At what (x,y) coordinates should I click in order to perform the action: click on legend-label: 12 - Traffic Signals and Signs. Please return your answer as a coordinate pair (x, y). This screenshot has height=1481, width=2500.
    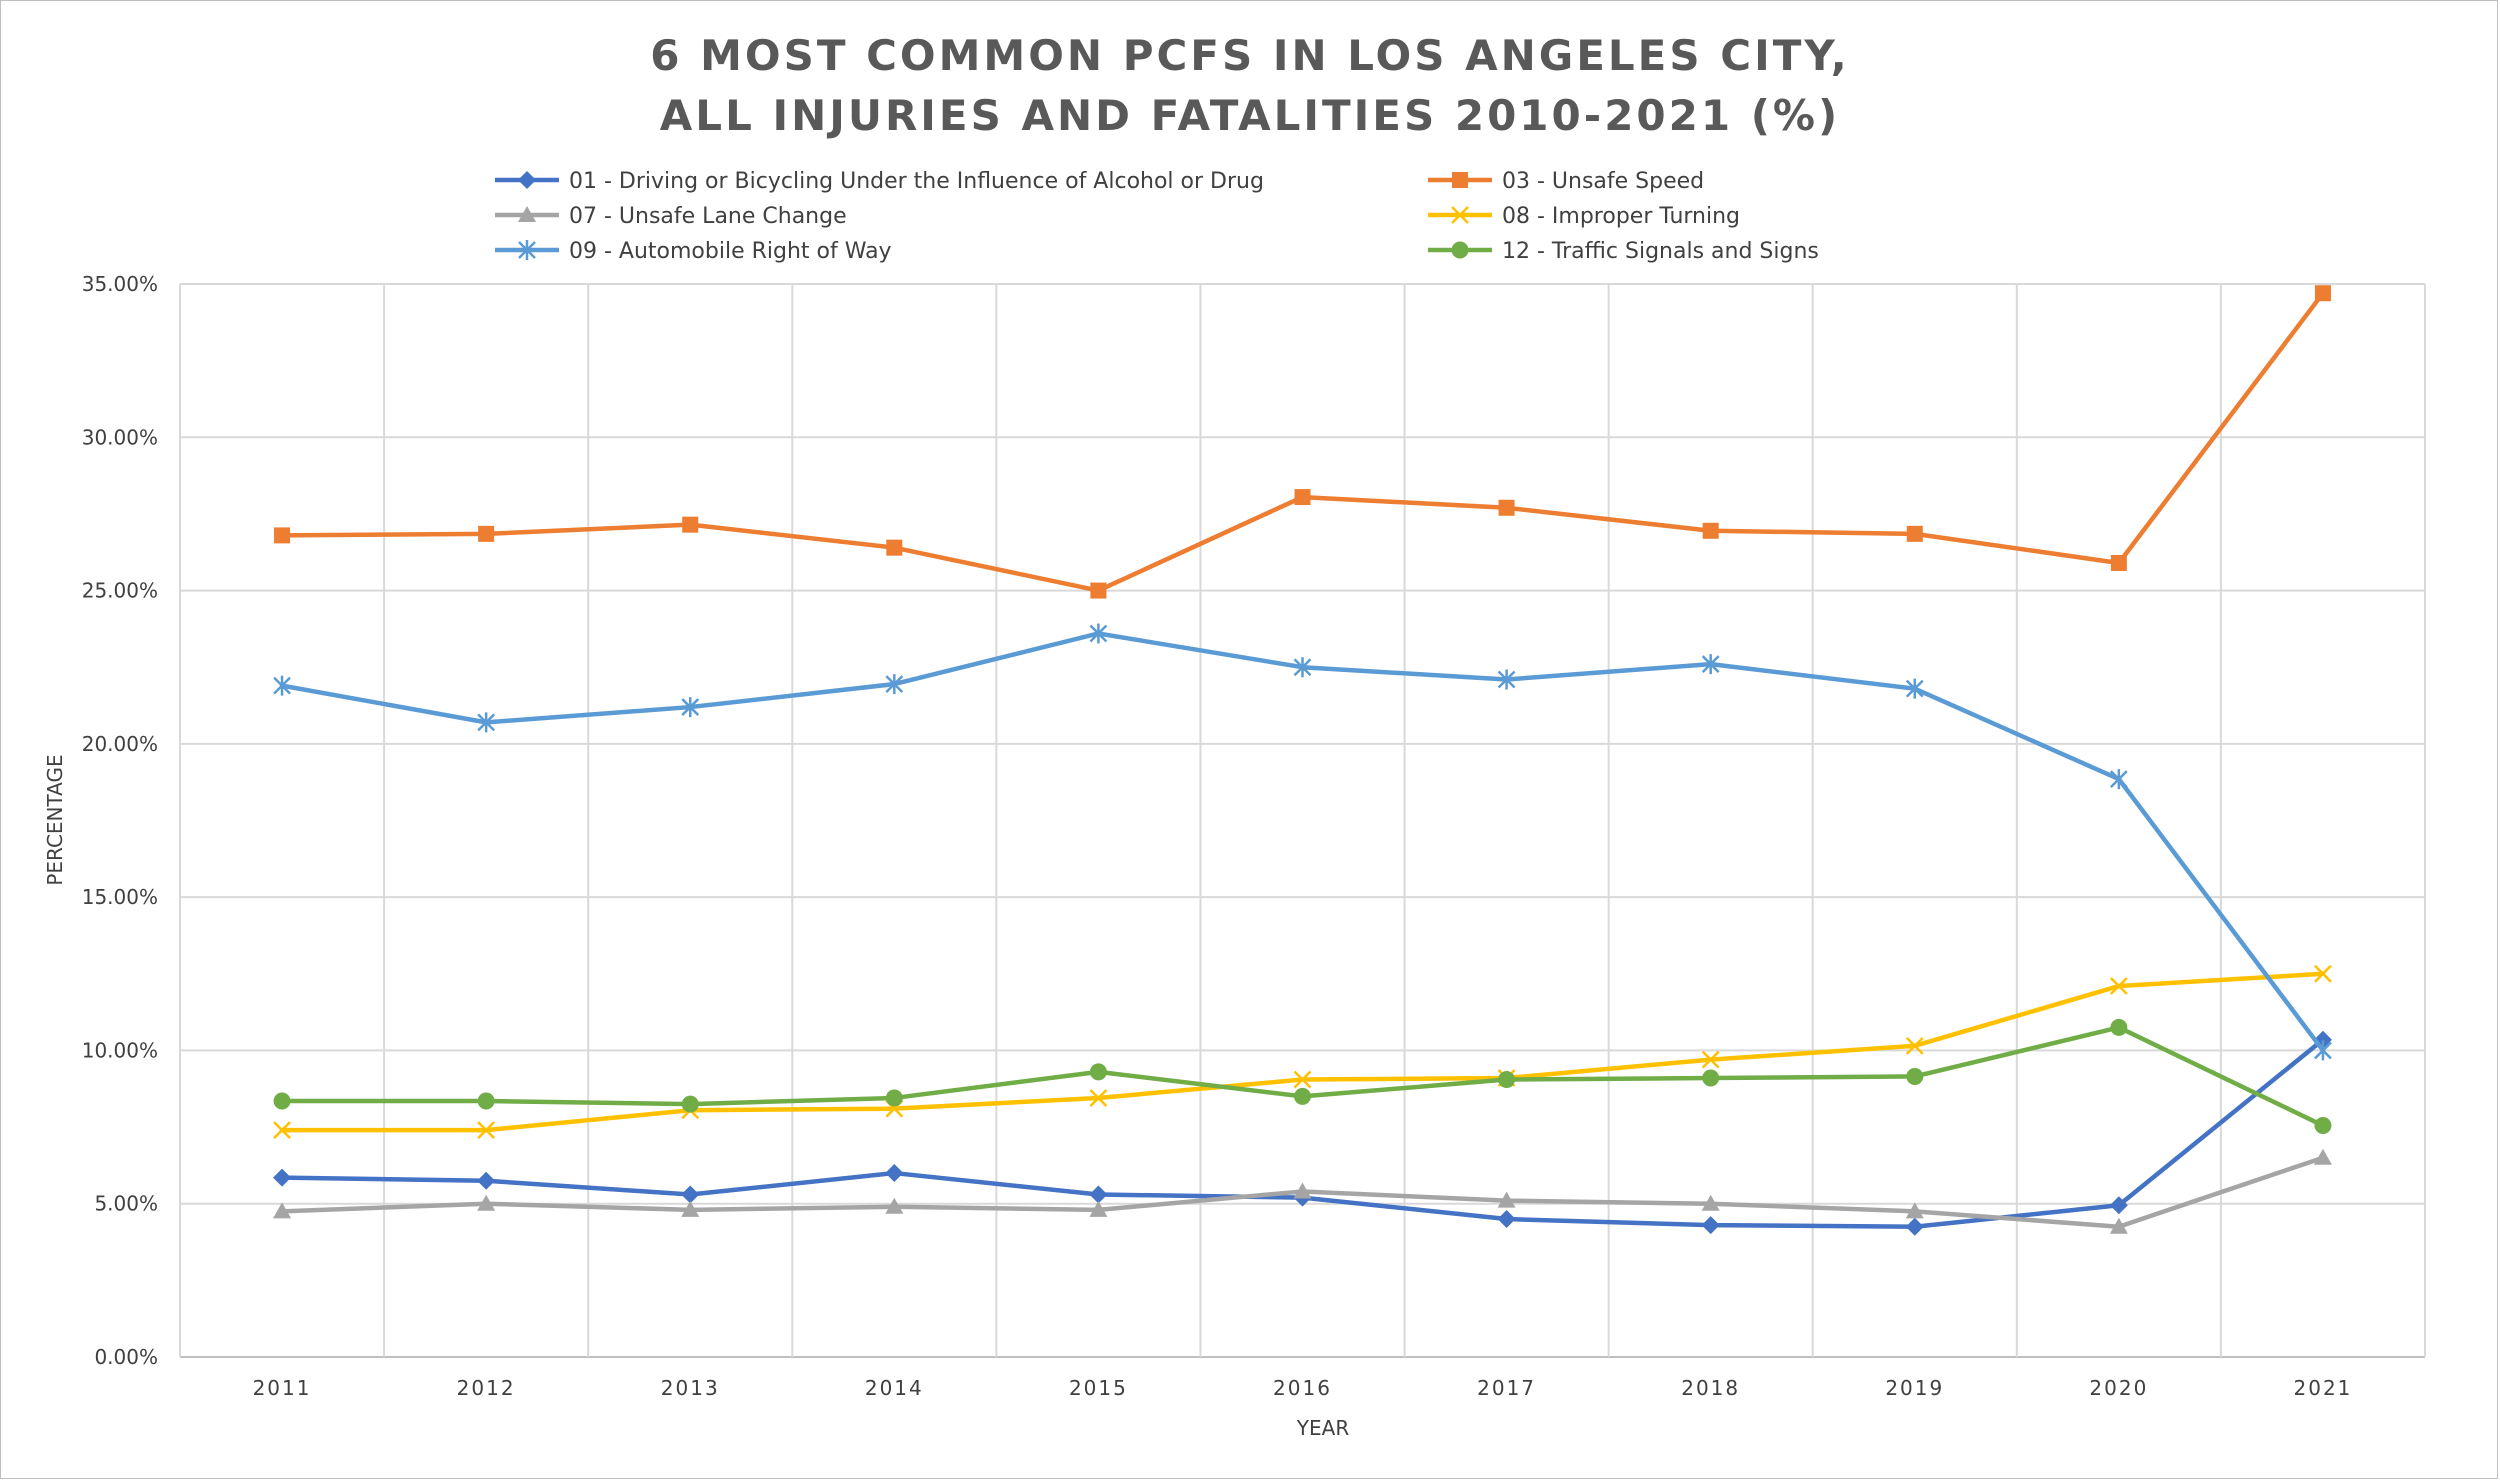
    Looking at the image, I should click on (1660, 251).